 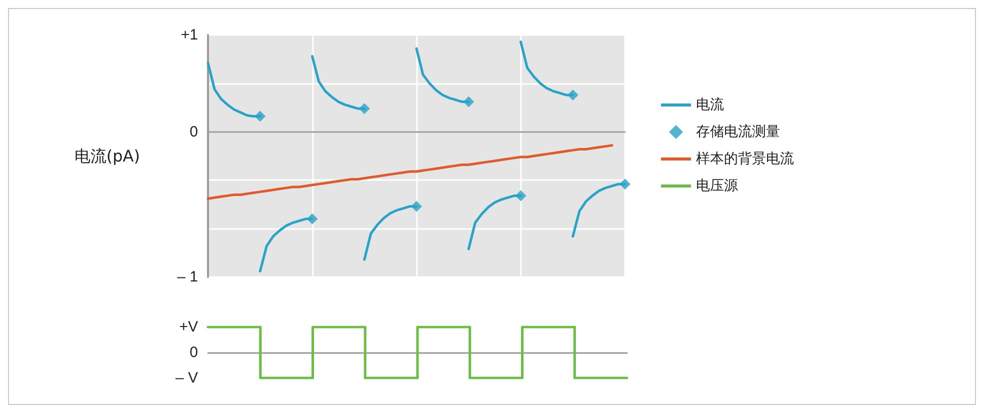 What do you see at coordinates (107, 156) in the screenshot?
I see `y-axis-title: 电流(pA)` at bounding box center [107, 156].